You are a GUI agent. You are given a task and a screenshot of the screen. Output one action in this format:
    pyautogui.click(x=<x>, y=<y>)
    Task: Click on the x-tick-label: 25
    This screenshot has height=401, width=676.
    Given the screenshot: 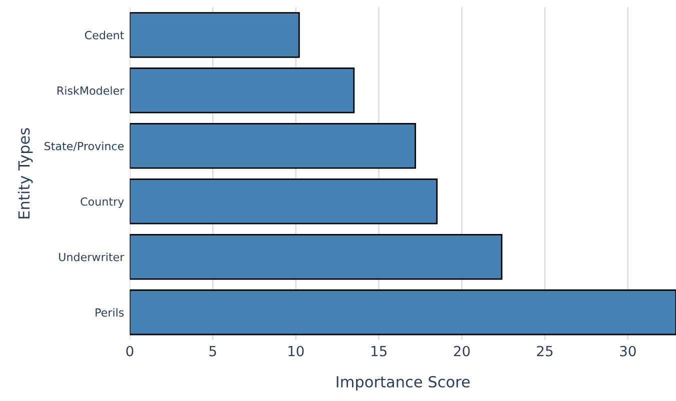 What is the action you would take?
    pyautogui.click(x=544, y=351)
    